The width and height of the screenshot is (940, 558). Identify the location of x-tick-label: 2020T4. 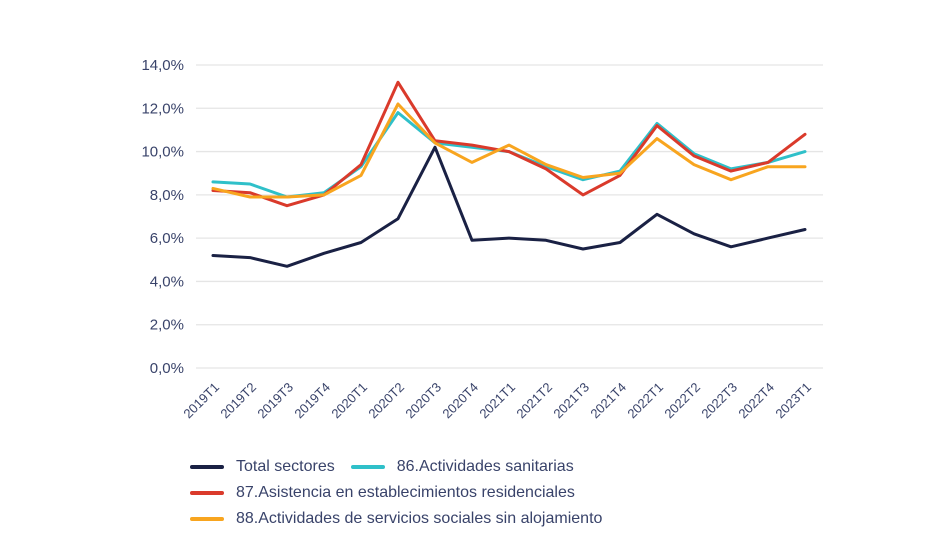
(460, 401).